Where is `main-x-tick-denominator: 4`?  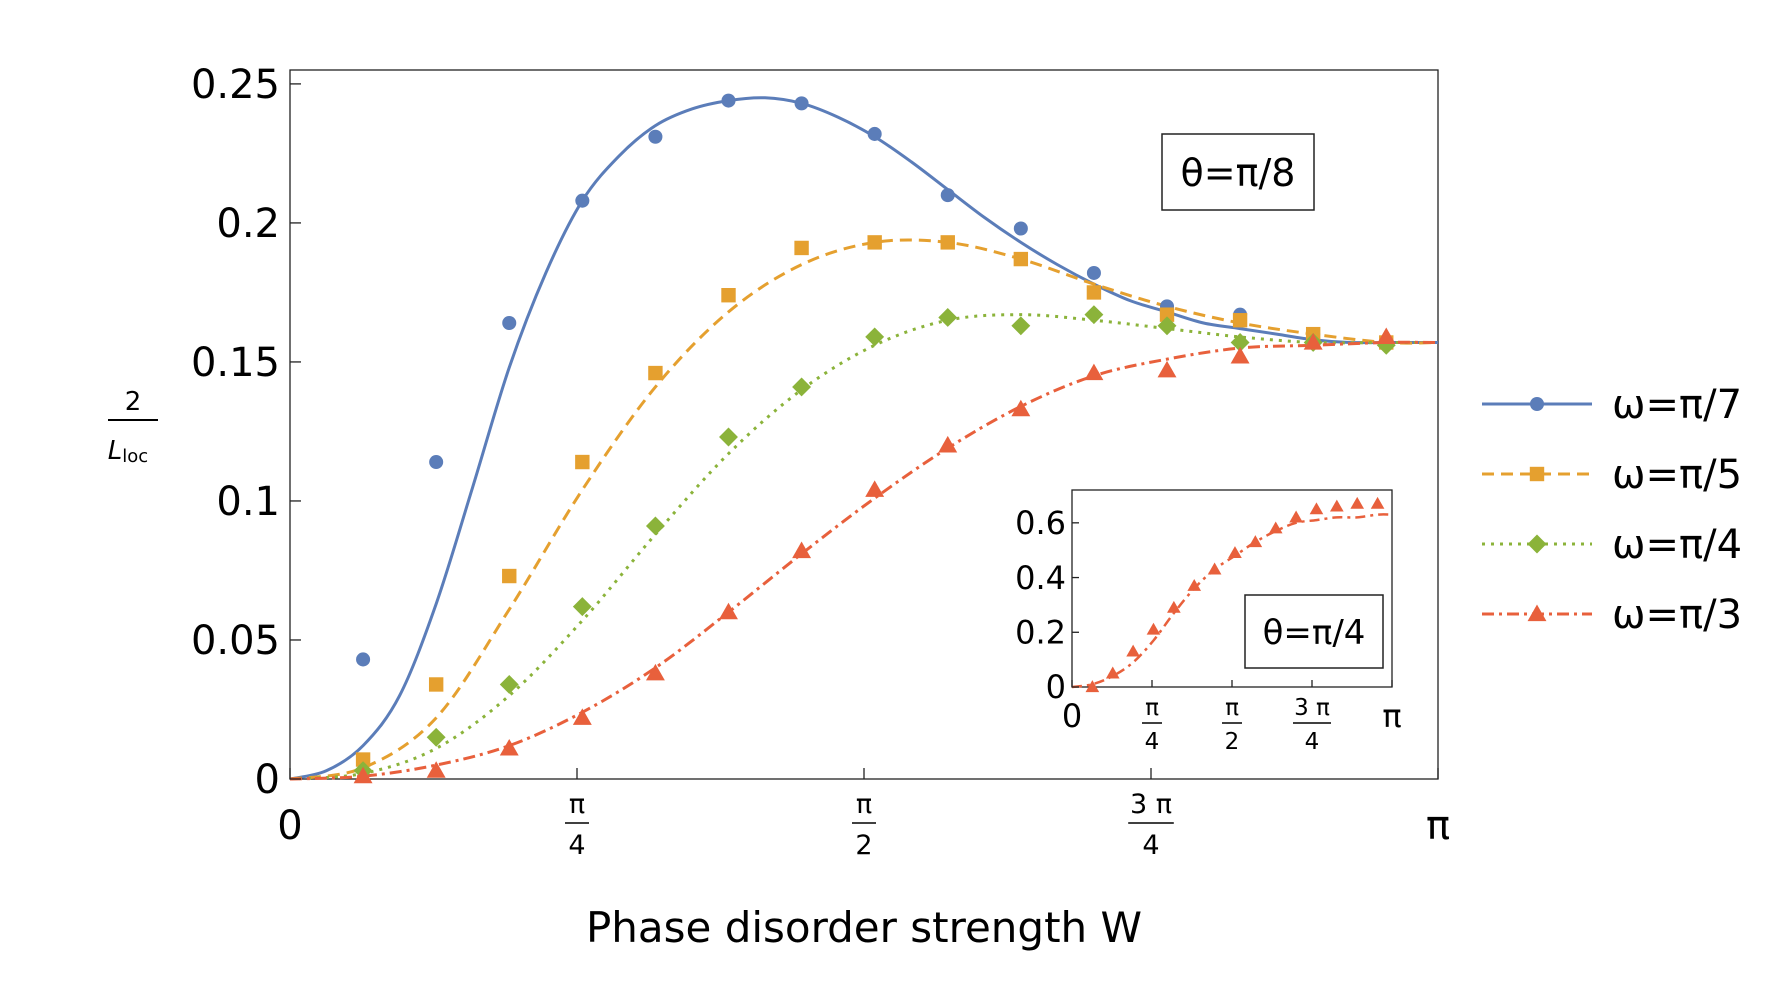 main-x-tick-denominator: 4 is located at coordinates (1150, 845).